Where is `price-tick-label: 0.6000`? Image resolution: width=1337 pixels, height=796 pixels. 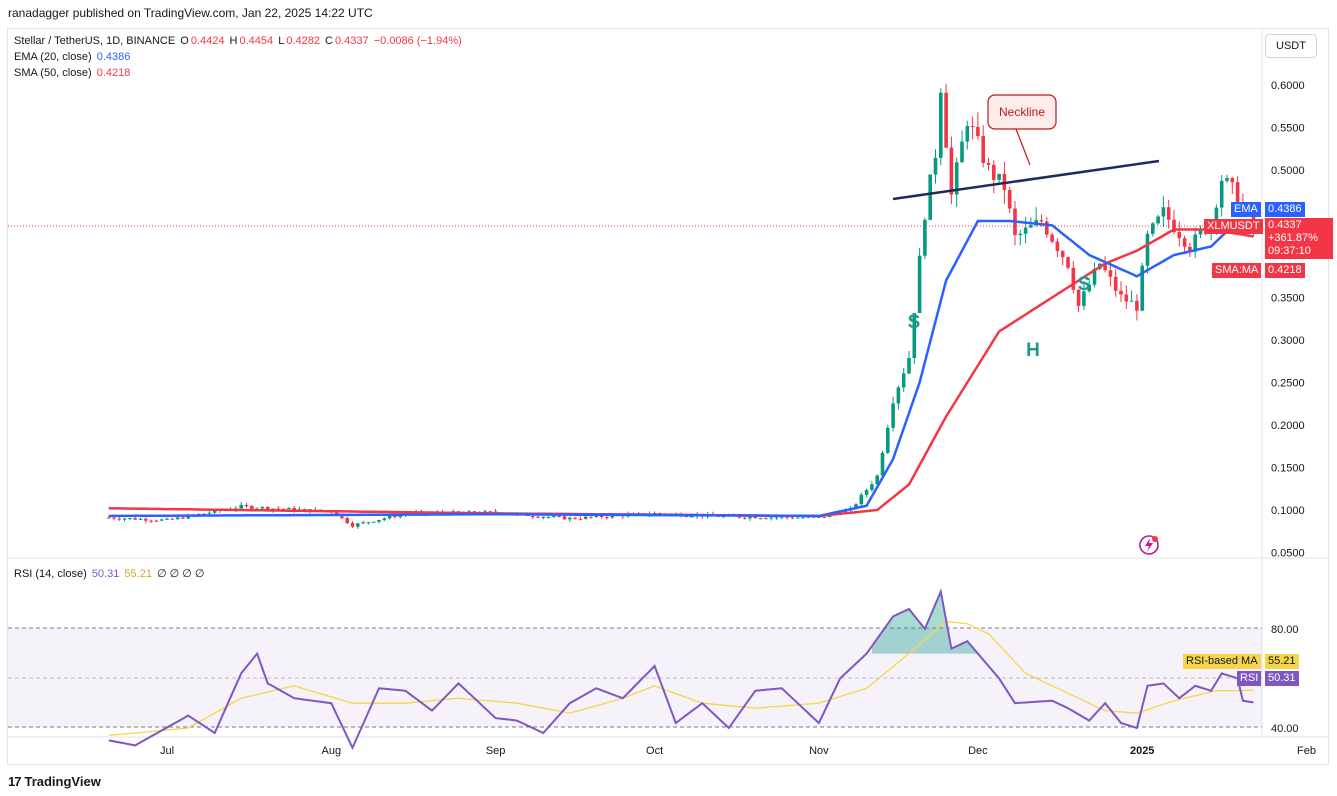
price-tick-label: 0.6000 is located at coordinates (1288, 86).